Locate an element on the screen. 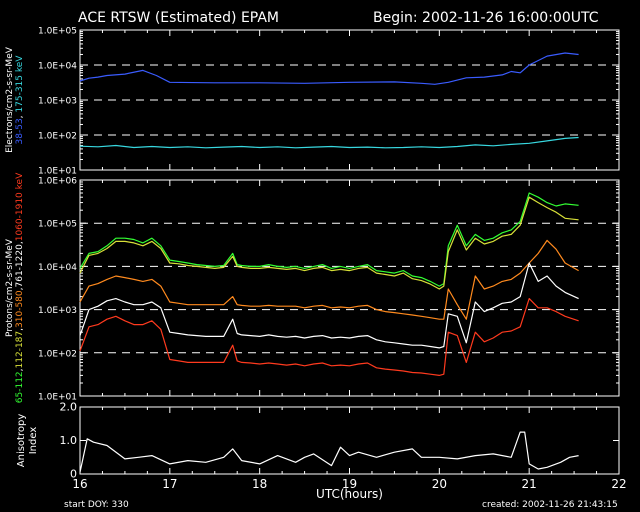  chart-title: ACE RTSW (Estimated) EPAM is located at coordinates (178, 18).